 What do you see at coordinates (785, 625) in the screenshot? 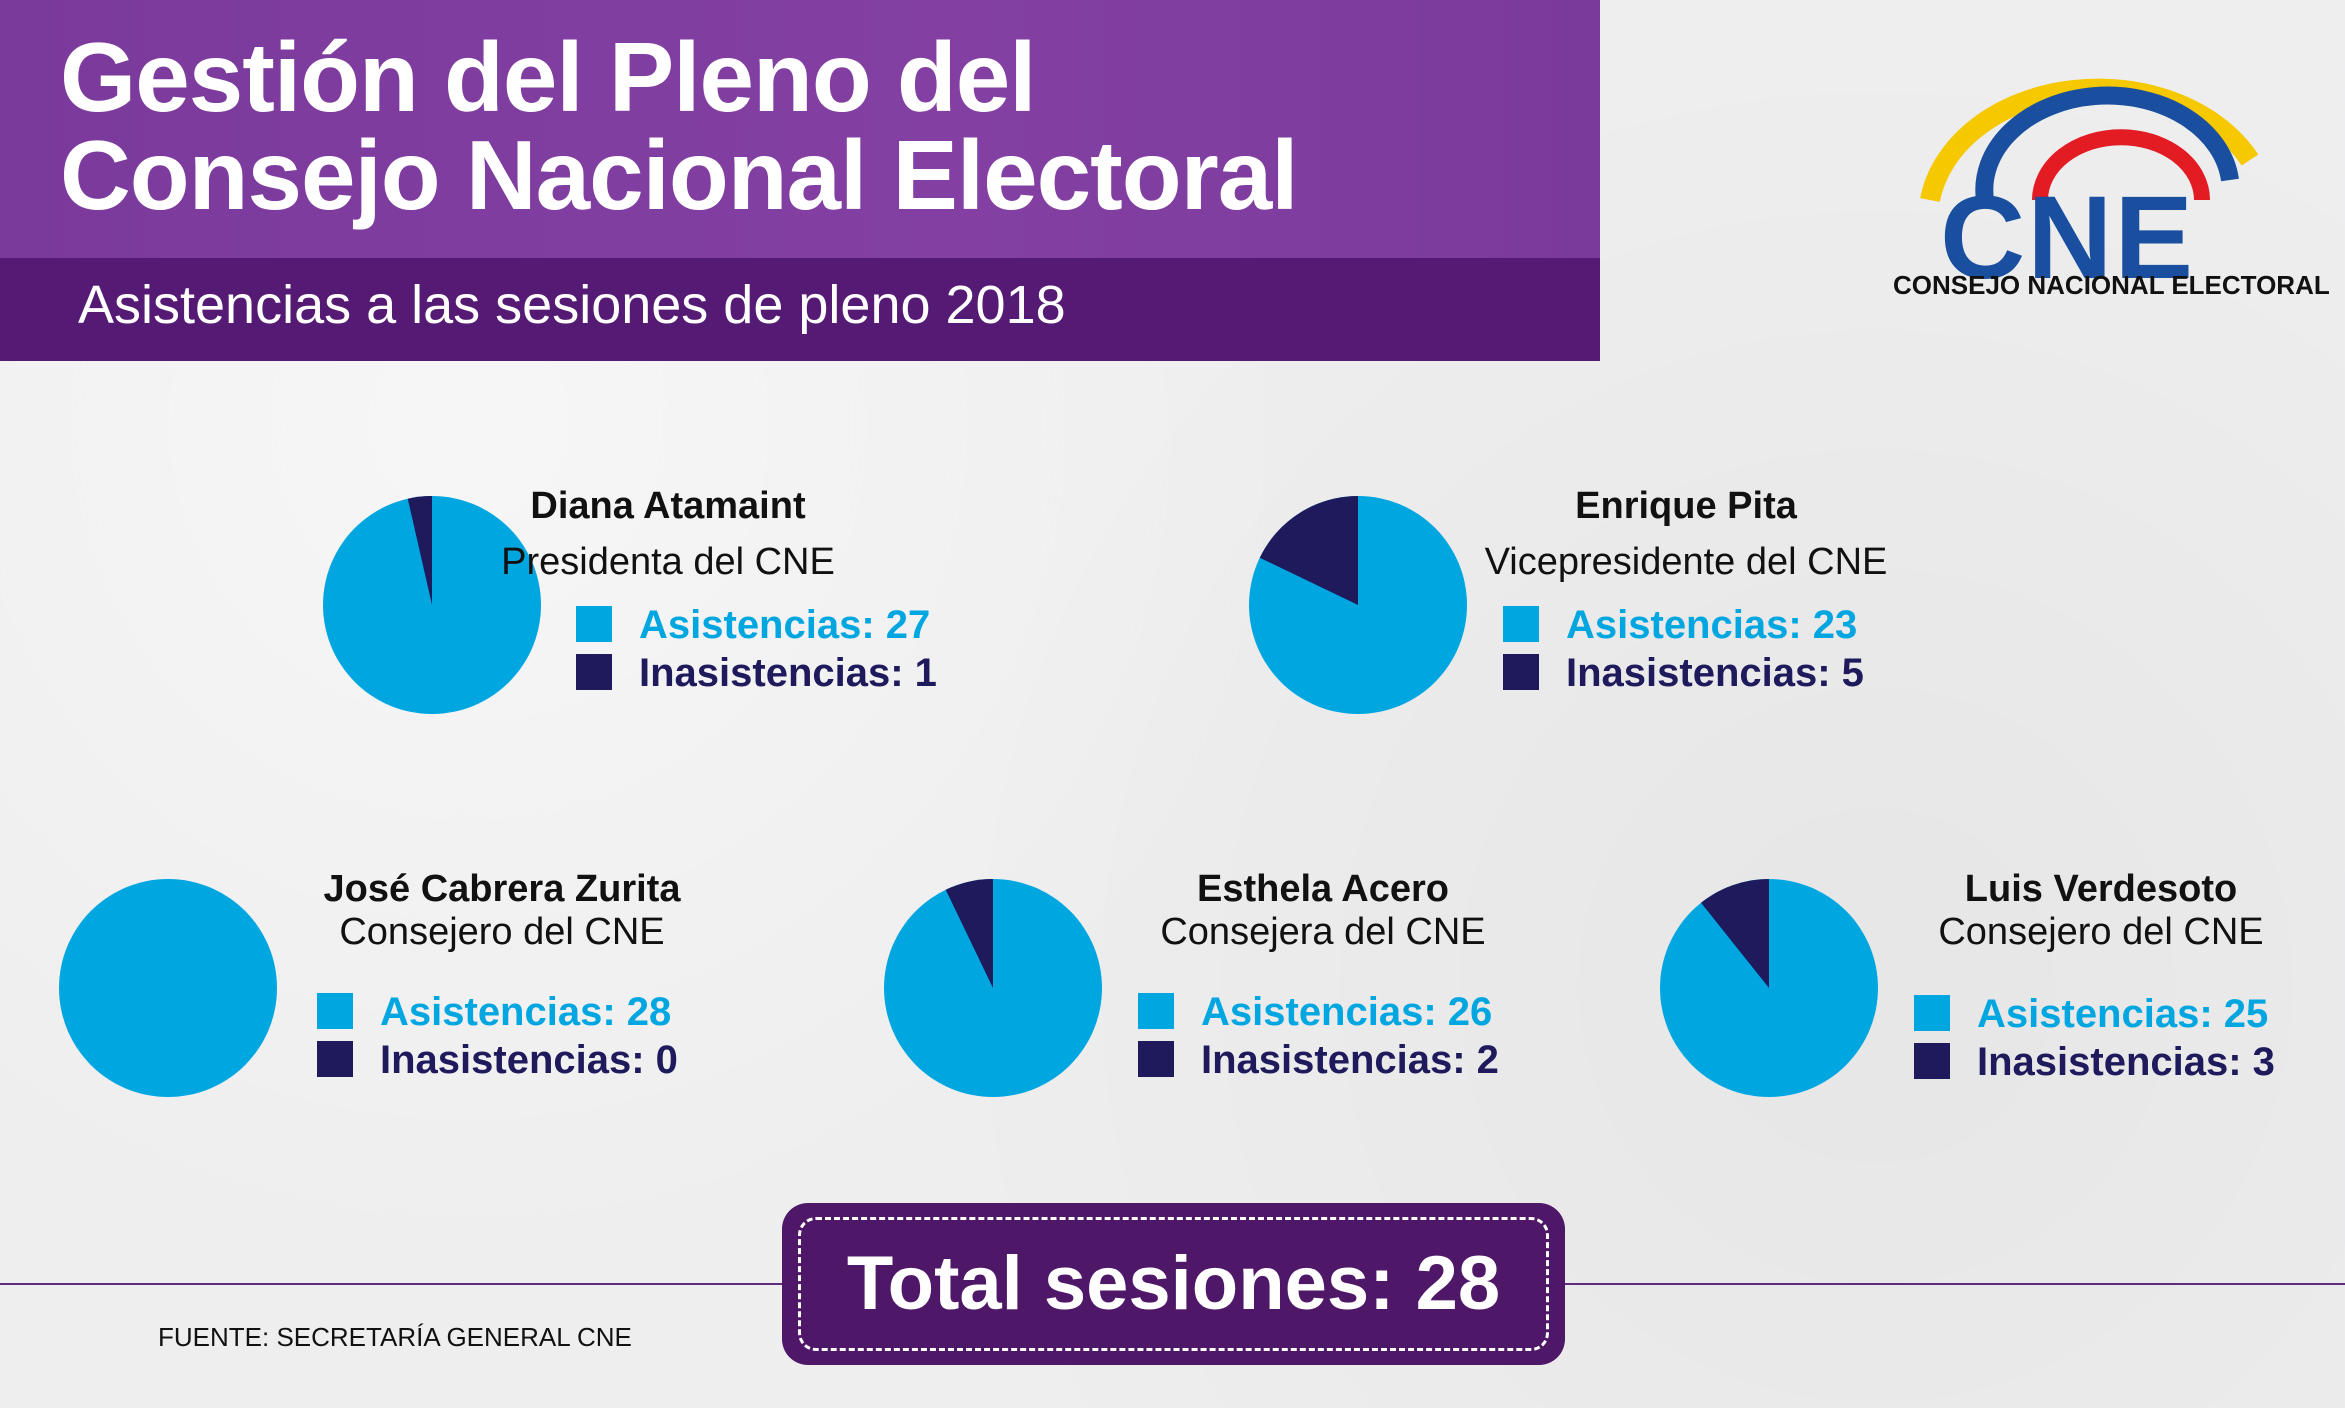
I see `legend-label: Asistencias: 27` at bounding box center [785, 625].